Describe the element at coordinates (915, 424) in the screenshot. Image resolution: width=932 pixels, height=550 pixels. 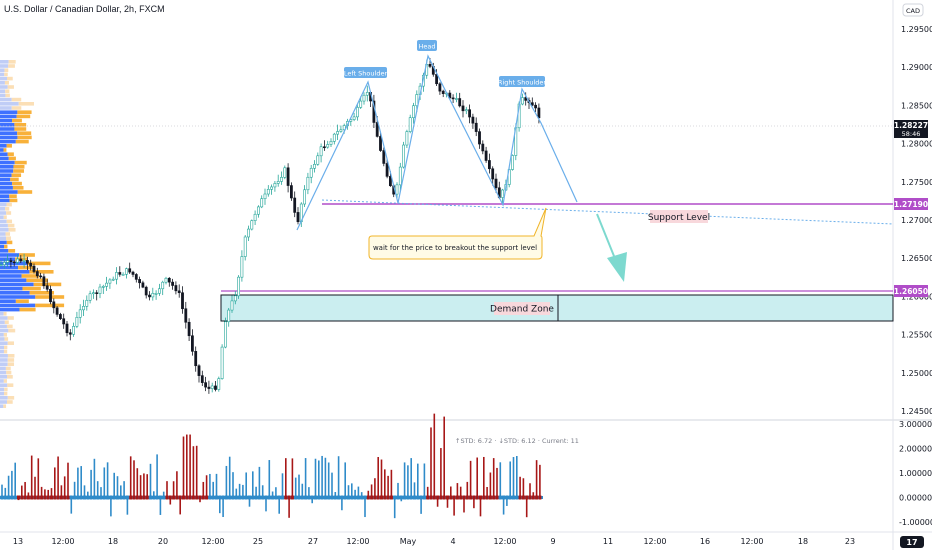
I see `indicator-axis-label: 3.00000` at that location.